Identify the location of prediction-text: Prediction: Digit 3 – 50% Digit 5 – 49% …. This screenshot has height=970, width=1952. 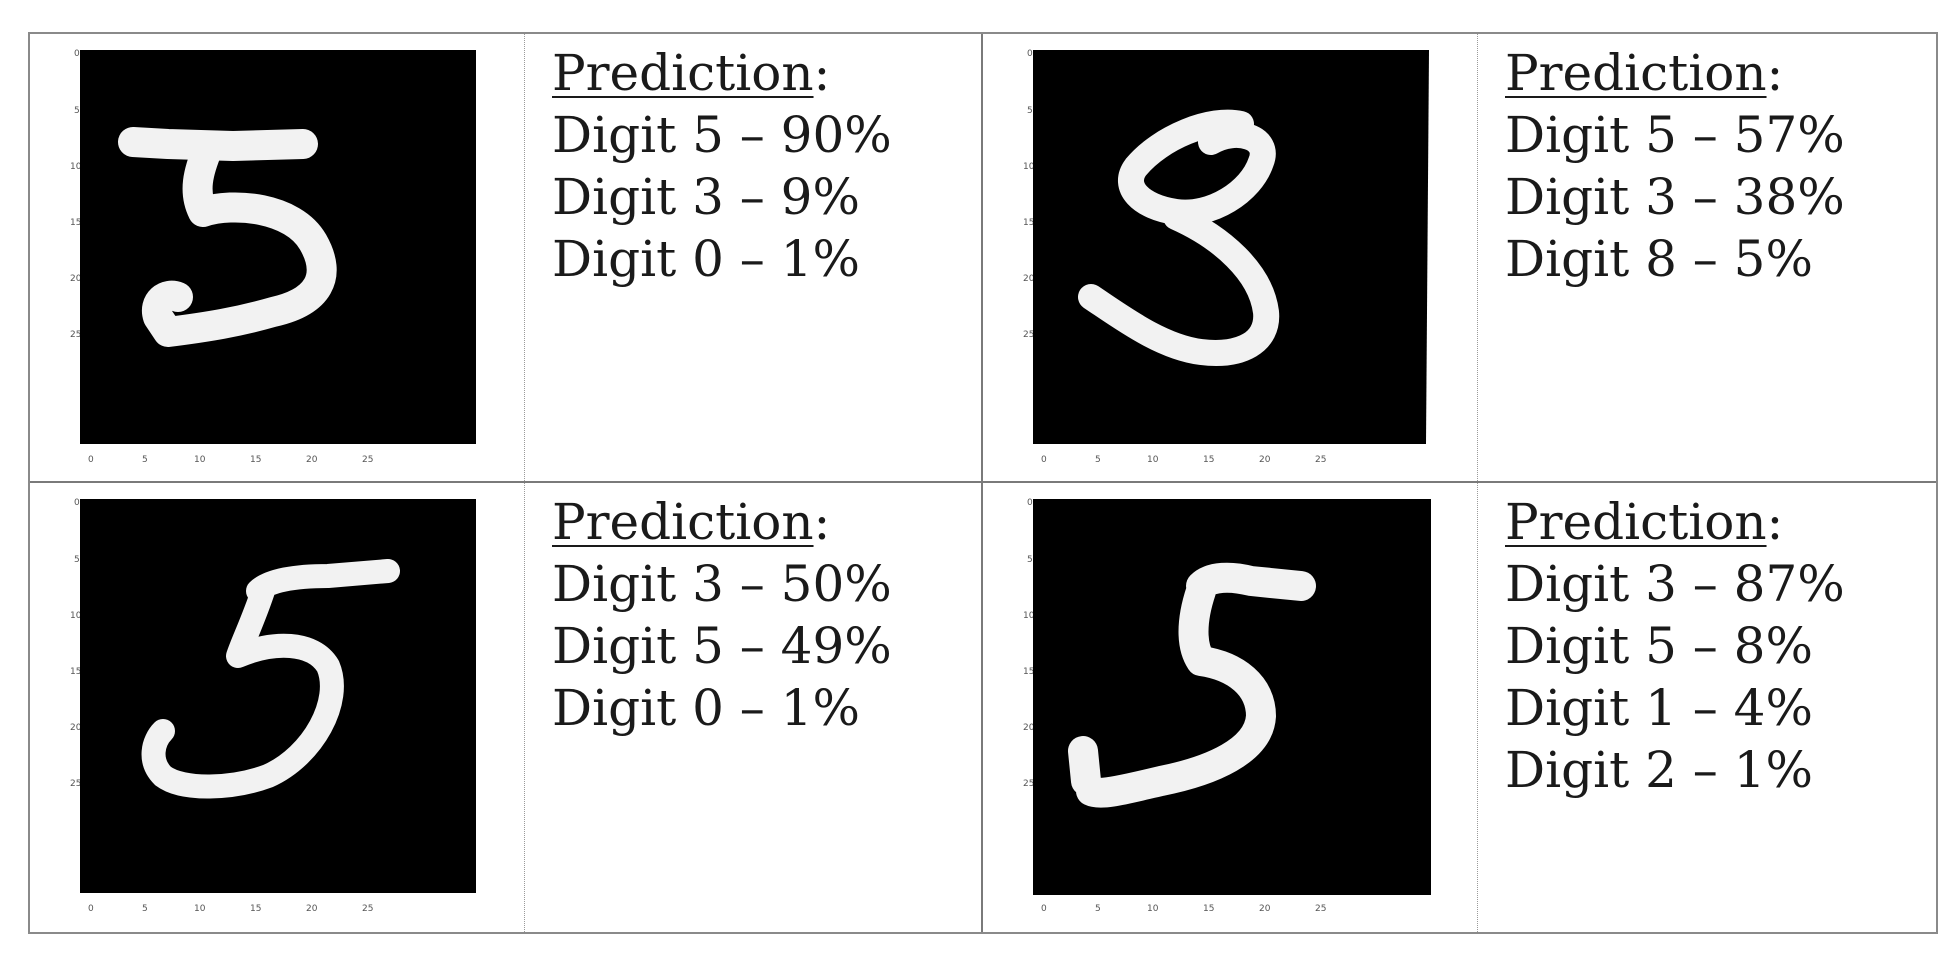
(722, 615).